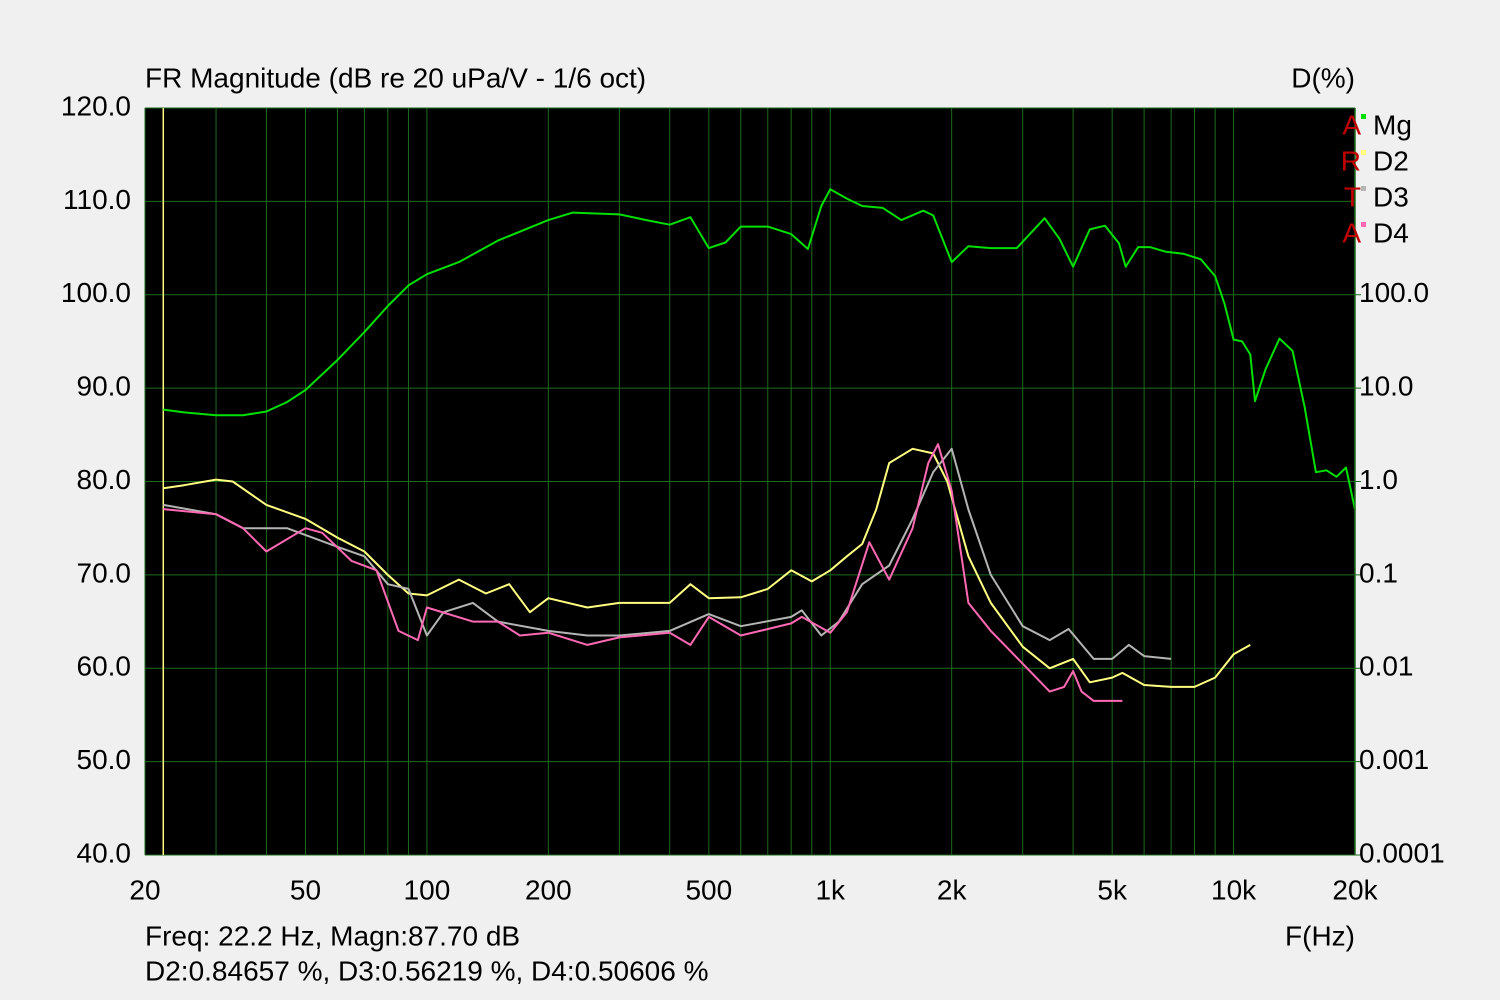  I want to click on y-tick-label: 110.0, so click(97, 199).